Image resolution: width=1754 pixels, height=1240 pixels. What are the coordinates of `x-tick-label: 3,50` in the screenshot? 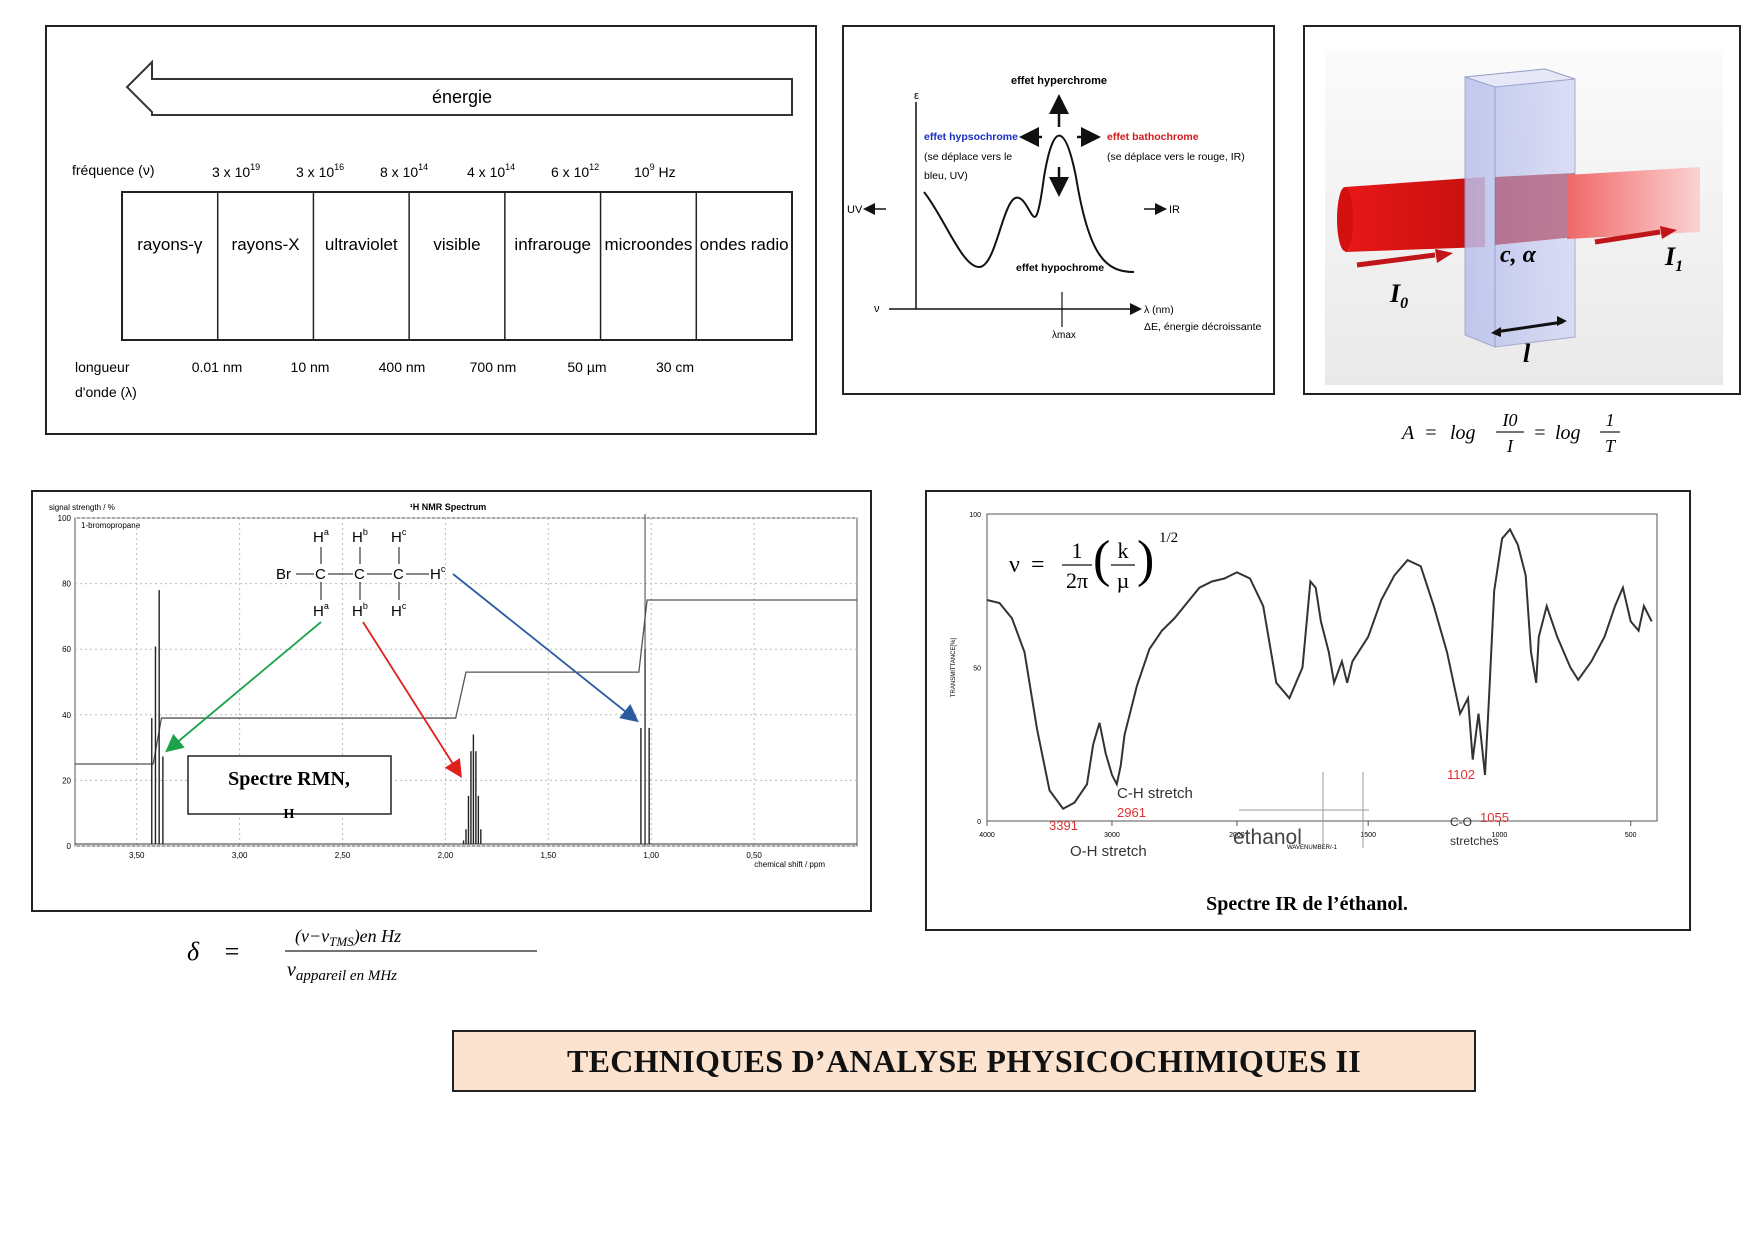 It's located at (137, 855).